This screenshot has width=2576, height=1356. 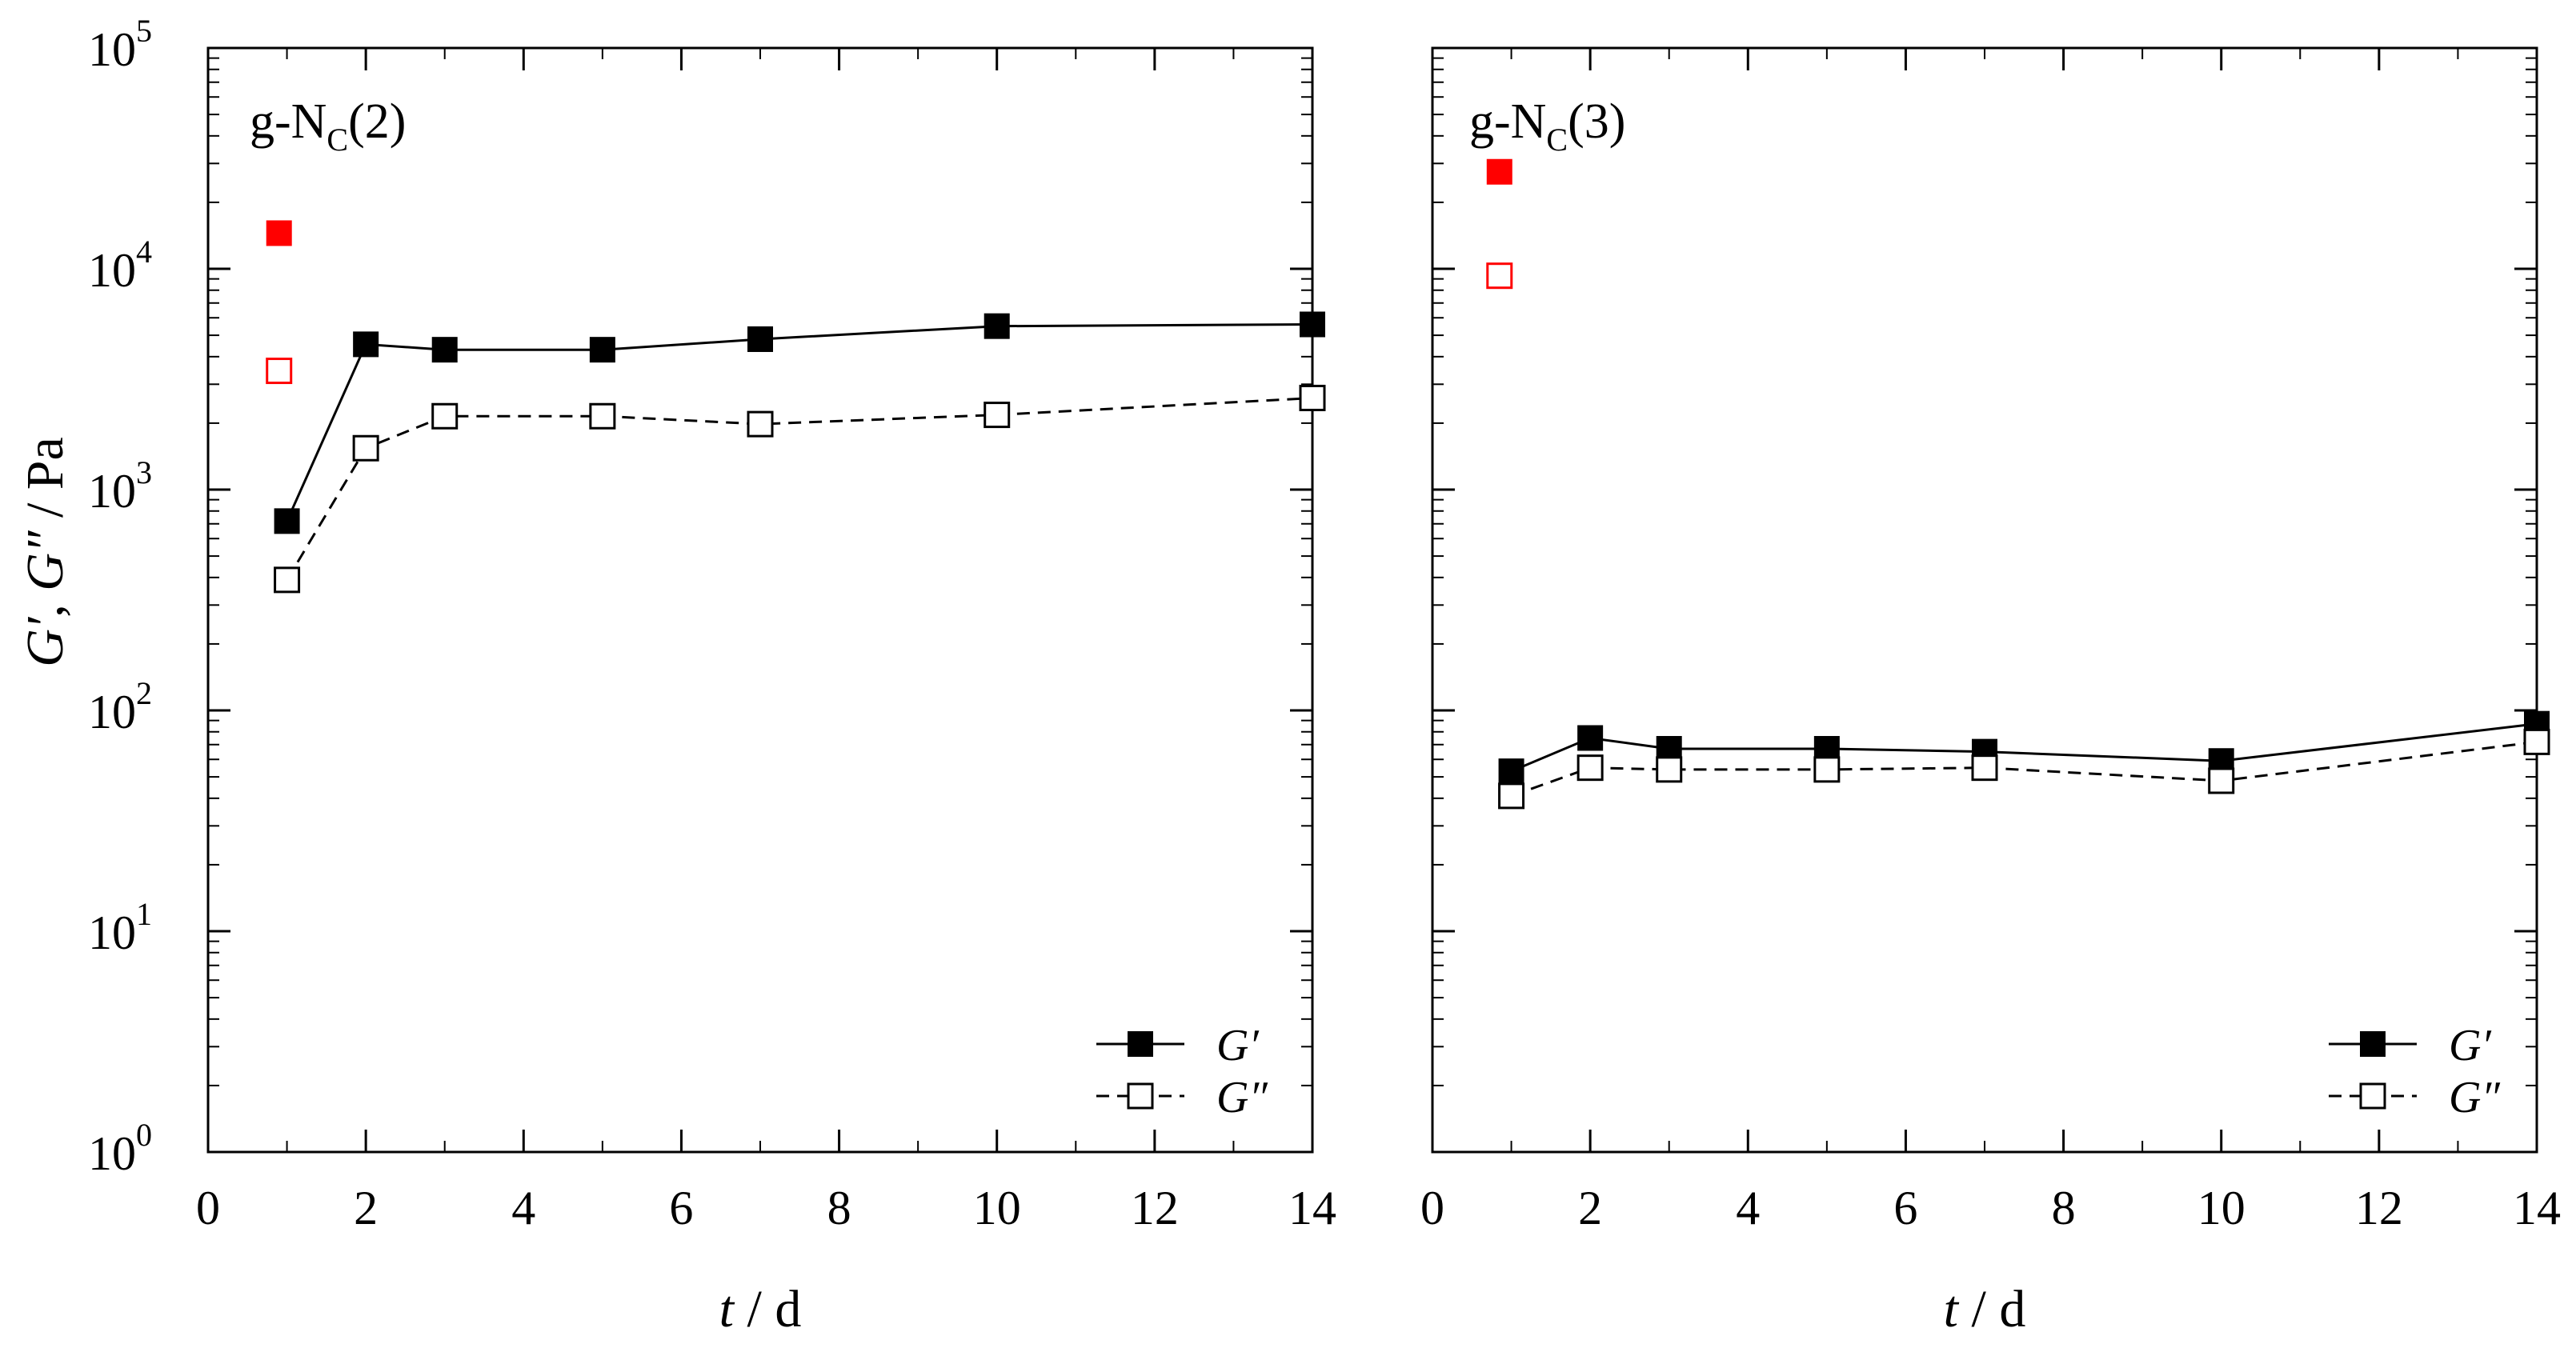 What do you see at coordinates (279, 233) in the screenshot?
I see `initial-point-gp-left` at bounding box center [279, 233].